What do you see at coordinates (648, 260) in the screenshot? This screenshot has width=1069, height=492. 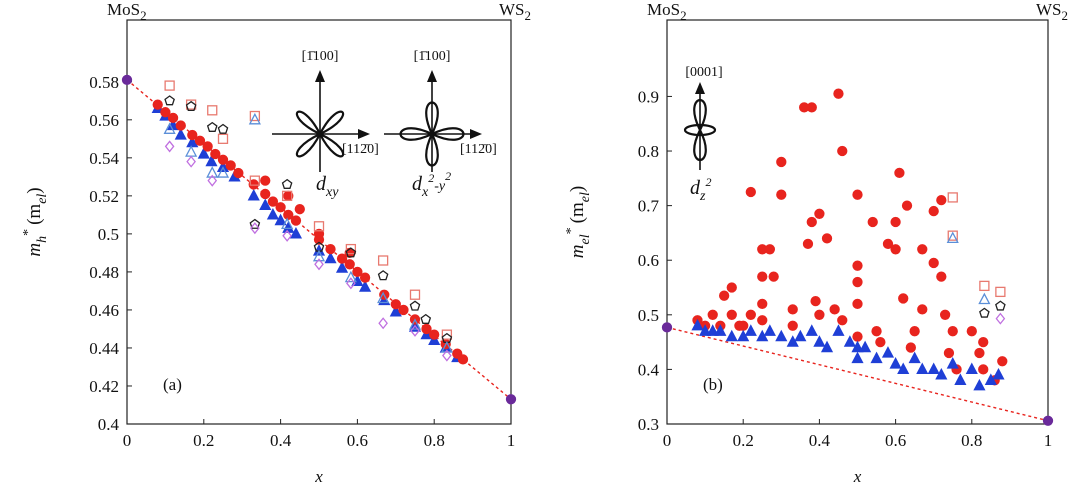 I see `y-tick-label: 0.6` at bounding box center [648, 260].